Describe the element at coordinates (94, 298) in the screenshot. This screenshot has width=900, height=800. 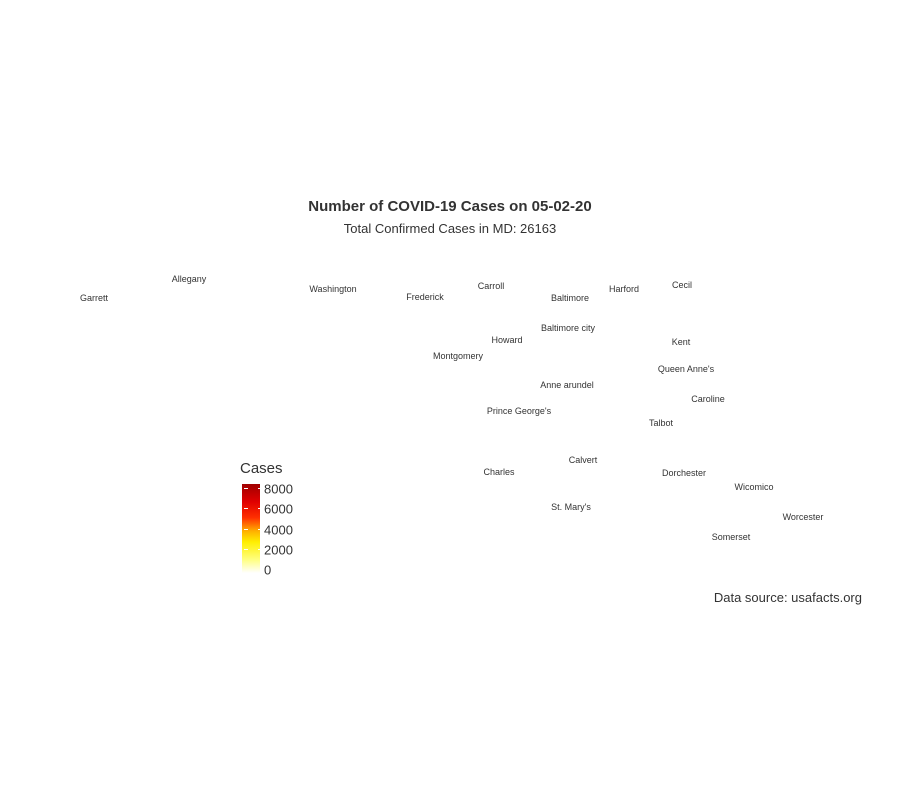
I see `county-label: Garrett` at that location.